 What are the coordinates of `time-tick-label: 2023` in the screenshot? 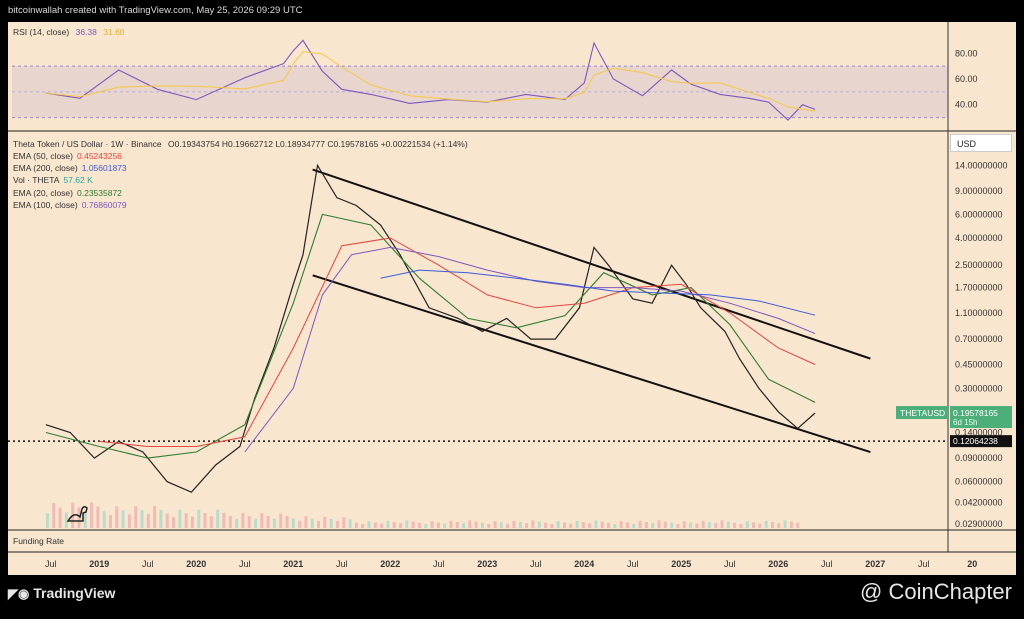 It's located at (487, 564).